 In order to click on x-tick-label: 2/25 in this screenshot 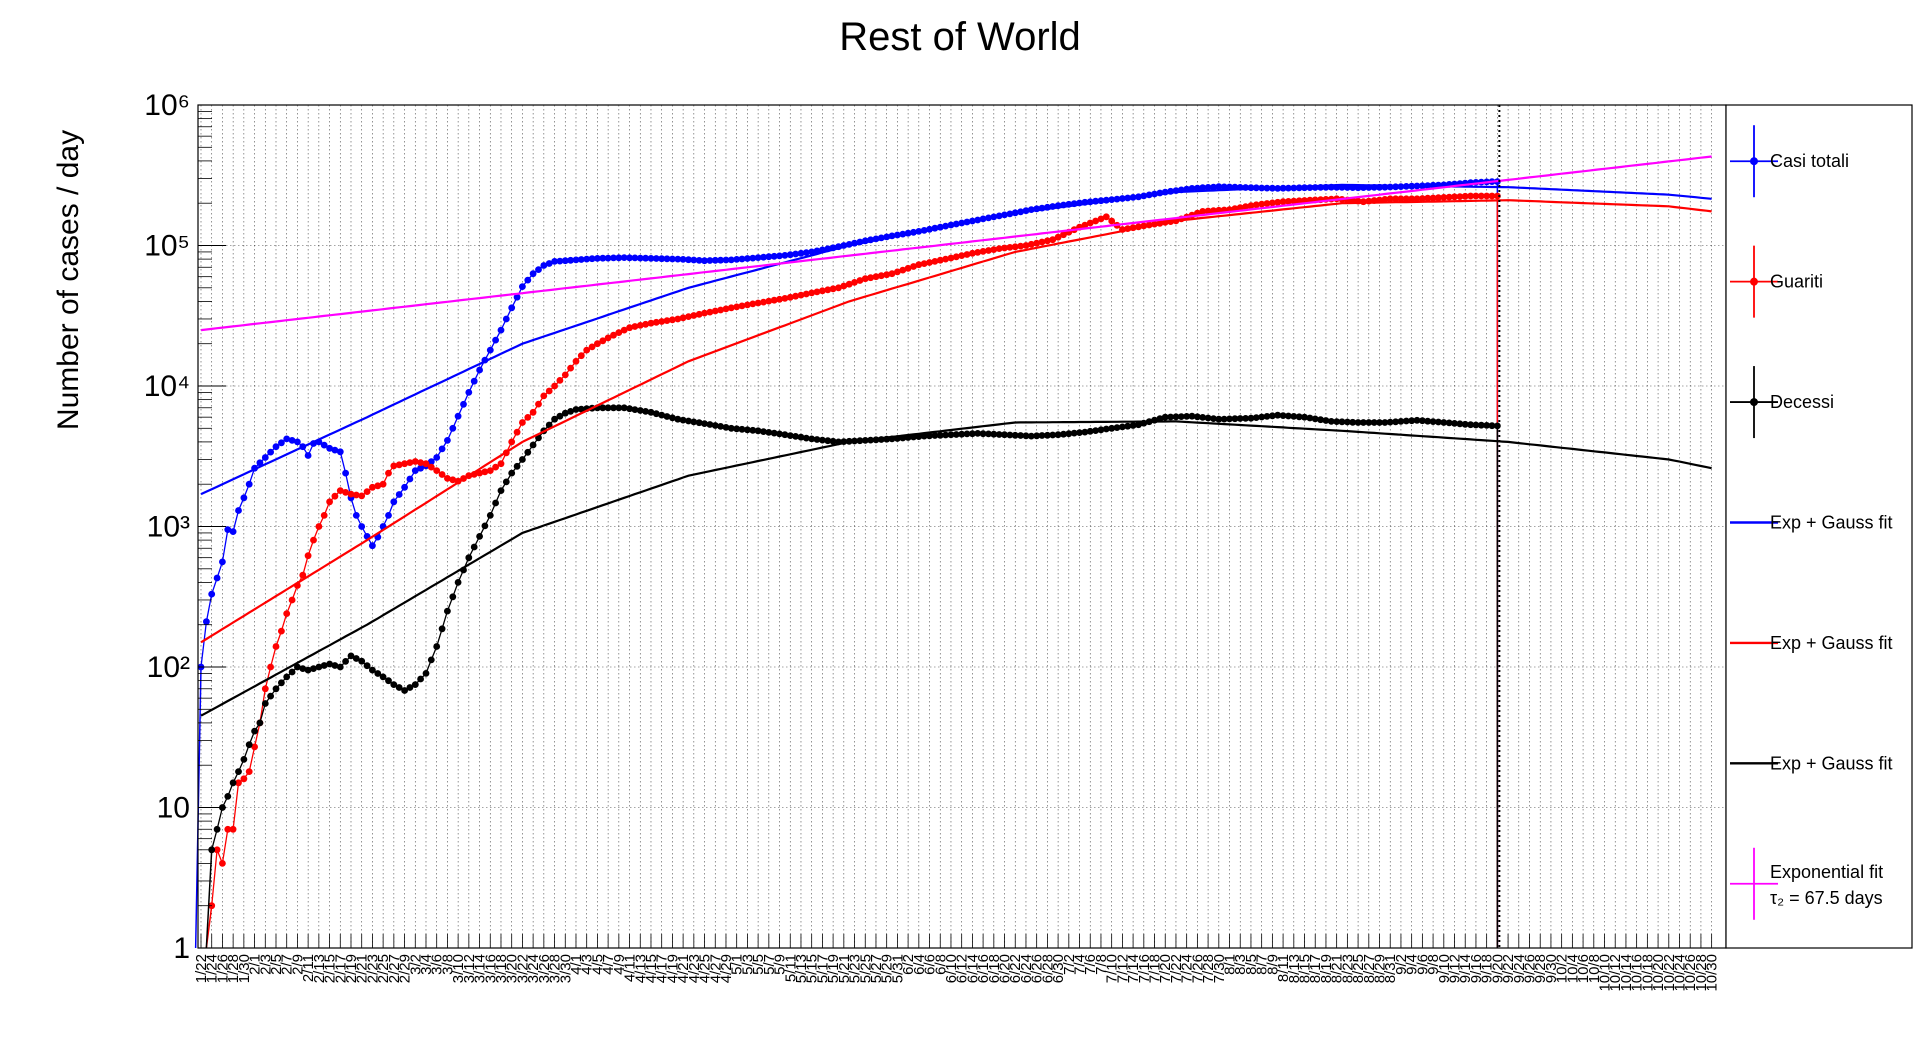, I will do `click(383, 968)`.